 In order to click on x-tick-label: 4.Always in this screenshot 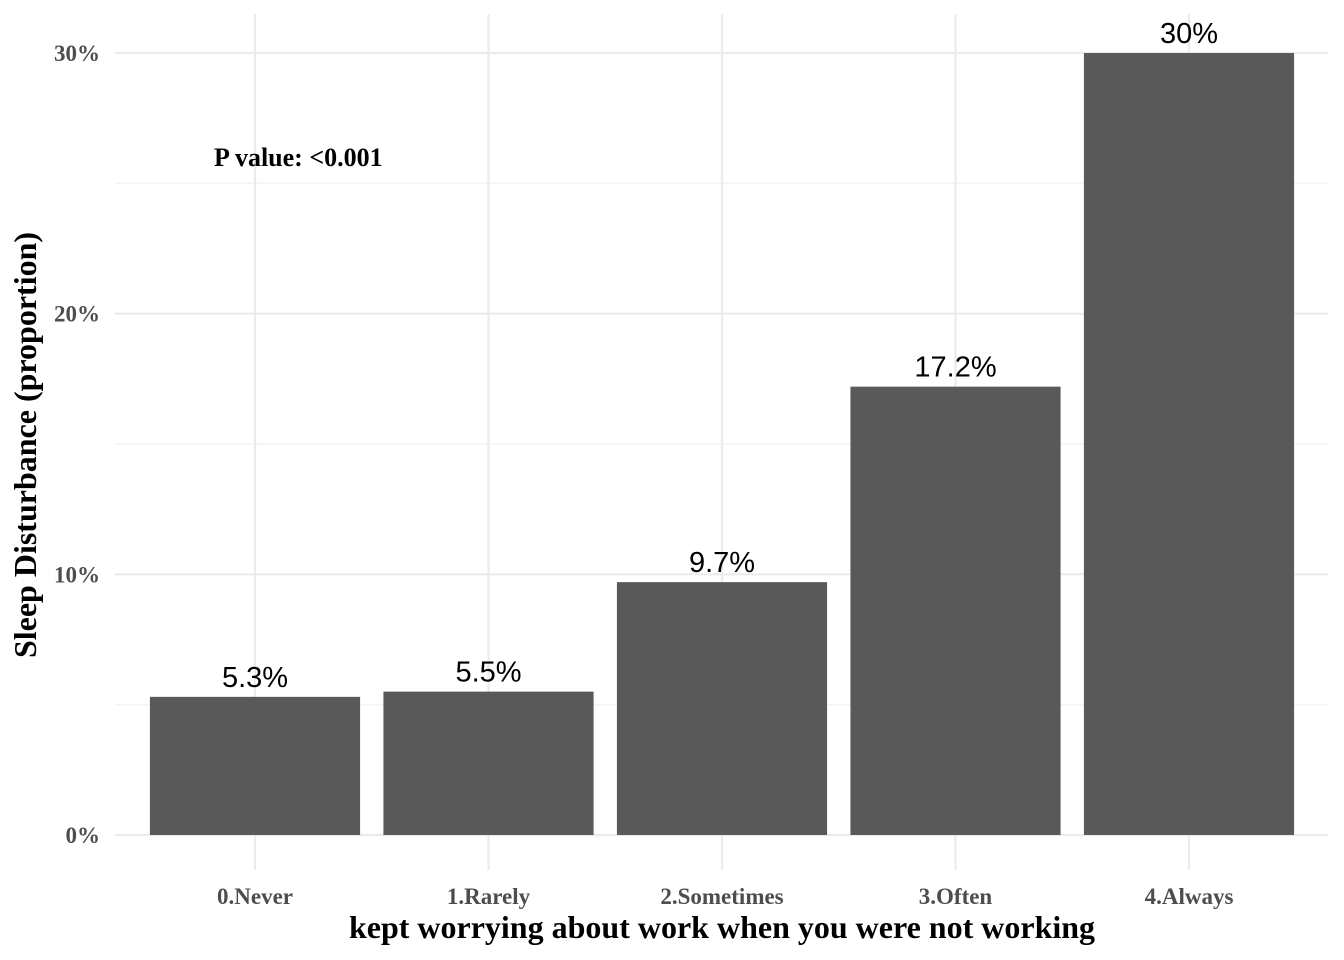, I will do `click(1189, 896)`.